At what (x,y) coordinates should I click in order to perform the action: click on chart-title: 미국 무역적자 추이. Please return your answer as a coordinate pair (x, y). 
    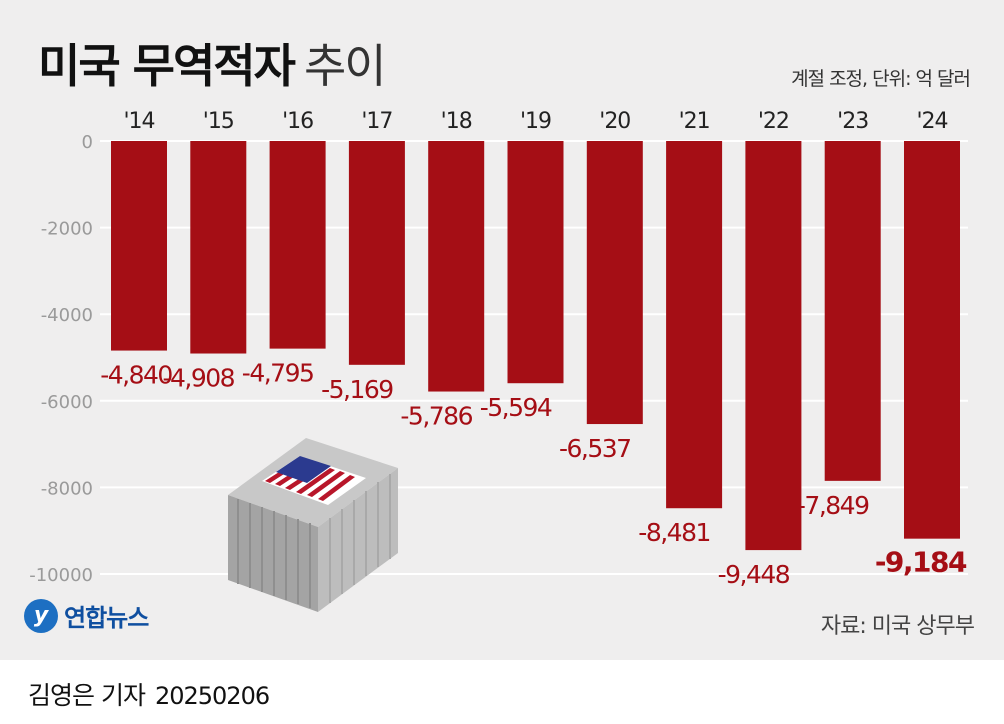
    Looking at the image, I should click on (212, 63).